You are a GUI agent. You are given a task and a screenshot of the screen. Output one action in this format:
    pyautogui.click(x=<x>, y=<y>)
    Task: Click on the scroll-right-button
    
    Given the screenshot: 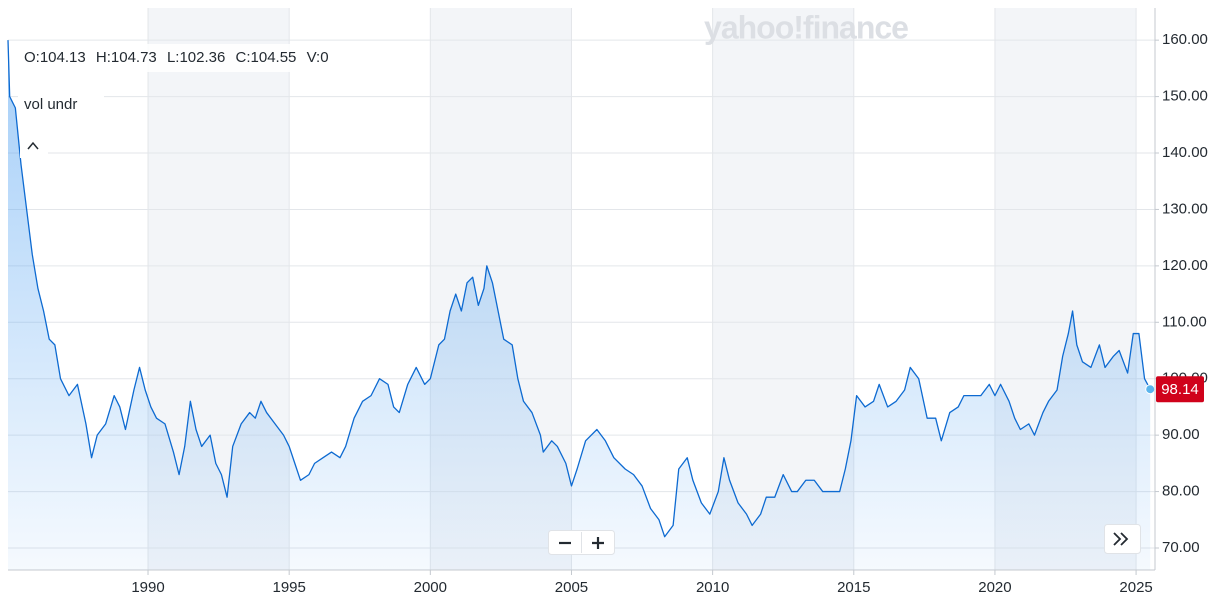 What is the action you would take?
    pyautogui.click(x=1122, y=539)
    